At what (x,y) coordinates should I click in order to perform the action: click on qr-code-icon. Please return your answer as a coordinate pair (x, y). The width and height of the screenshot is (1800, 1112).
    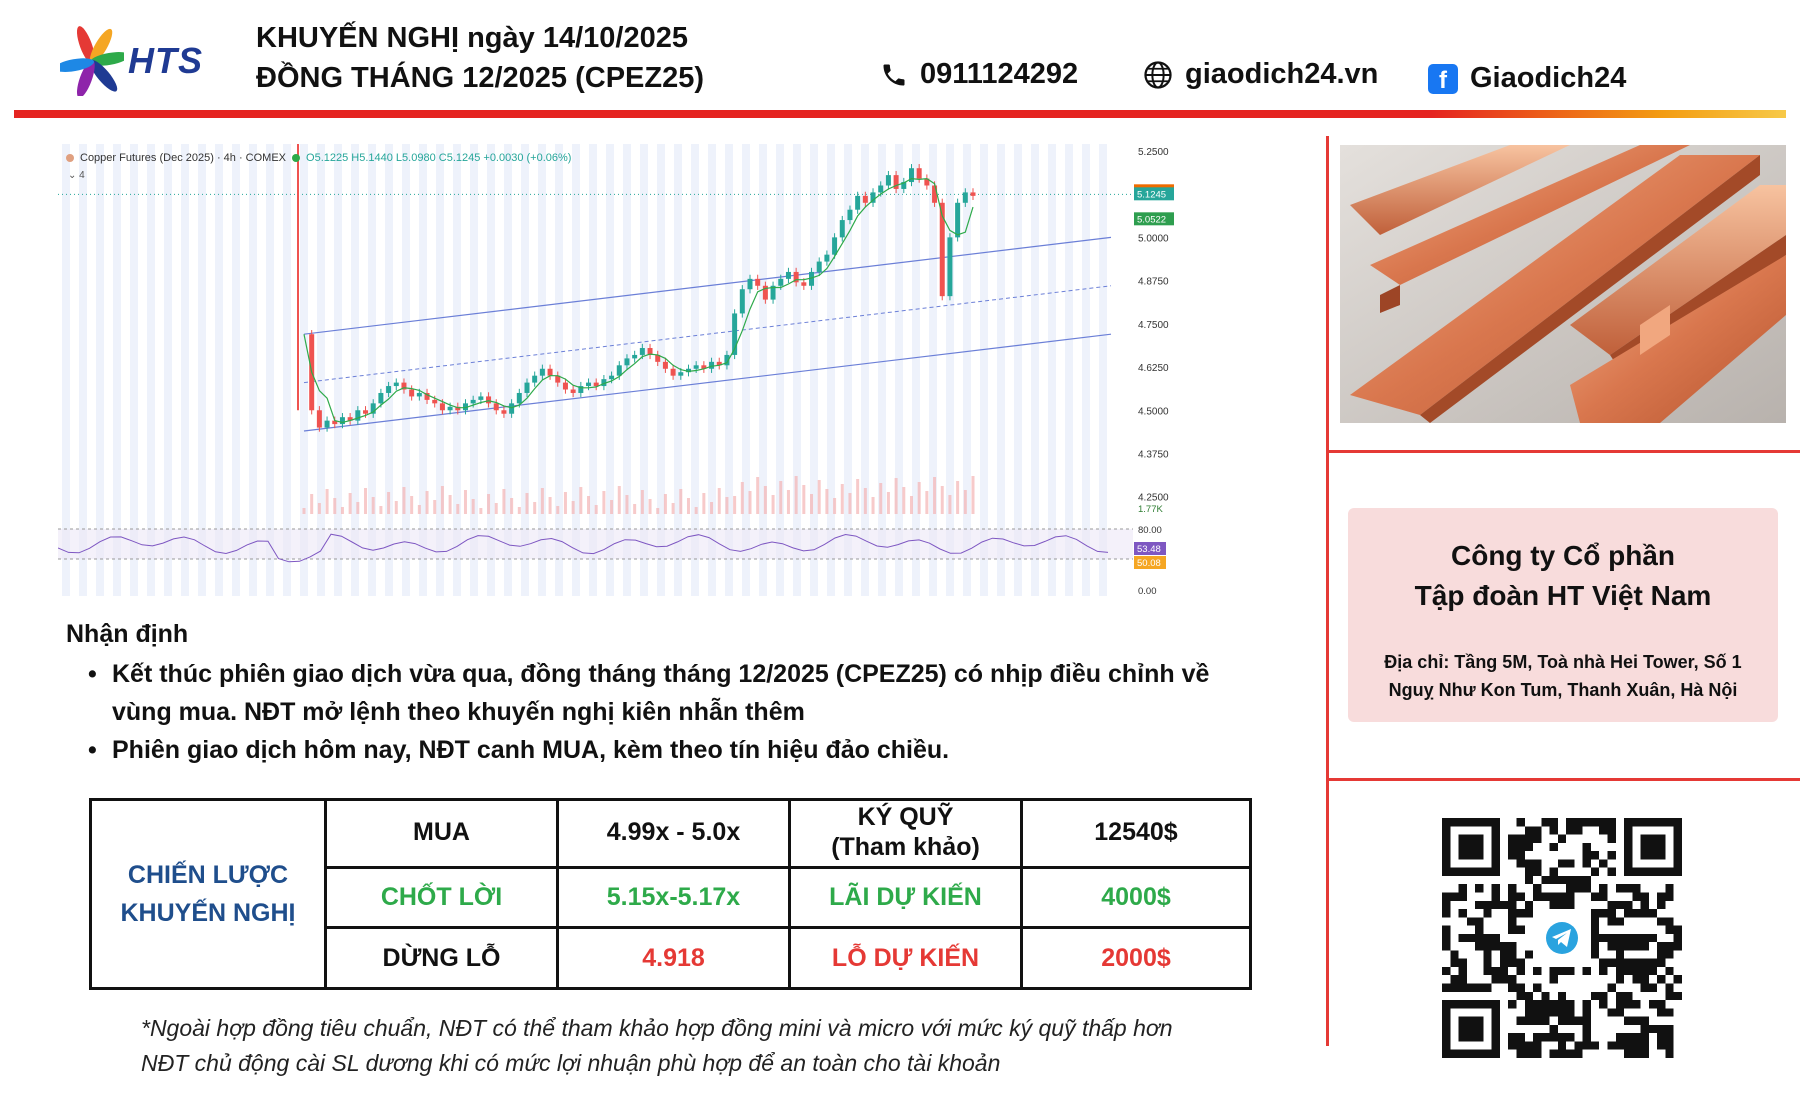
    Looking at the image, I should click on (1562, 938).